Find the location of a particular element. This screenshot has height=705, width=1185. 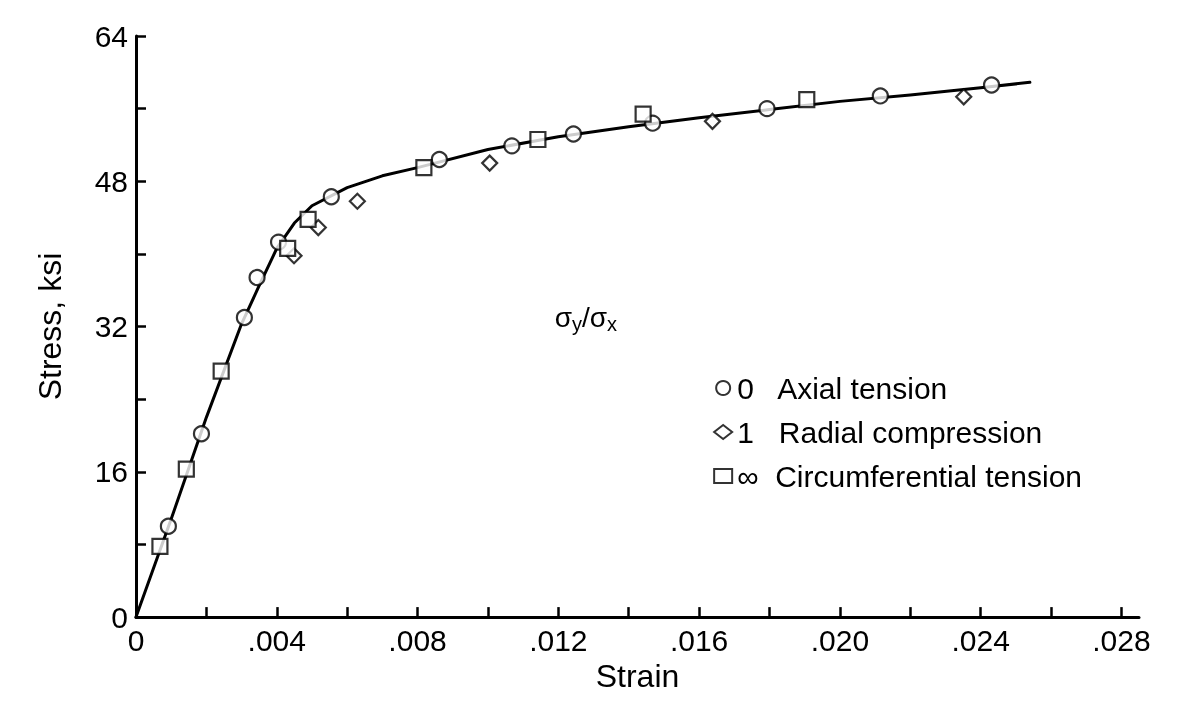

legend-label: ∞ Circumferential tension is located at coordinates (910, 476).